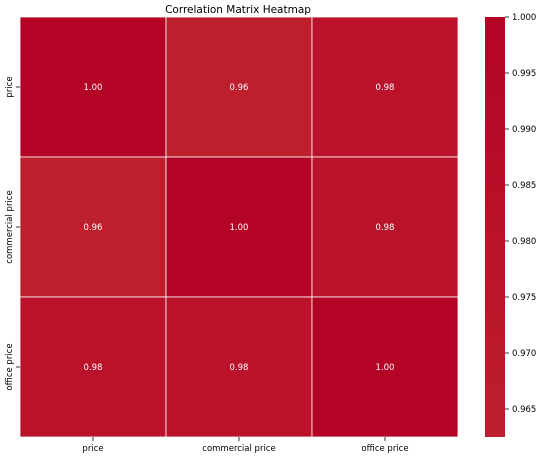  What do you see at coordinates (384, 449) in the screenshot?
I see `col-tick-label-2: office price` at bounding box center [384, 449].